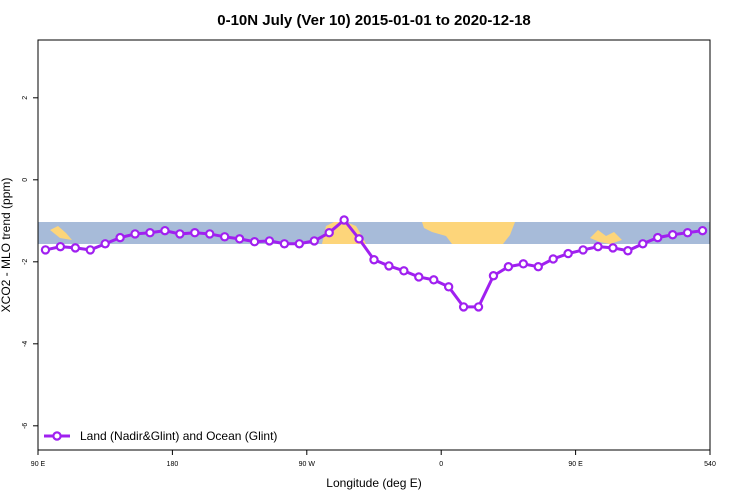 The width and height of the screenshot is (750, 500). What do you see at coordinates (374, 233) in the screenshot?
I see `ocean-band` at bounding box center [374, 233].